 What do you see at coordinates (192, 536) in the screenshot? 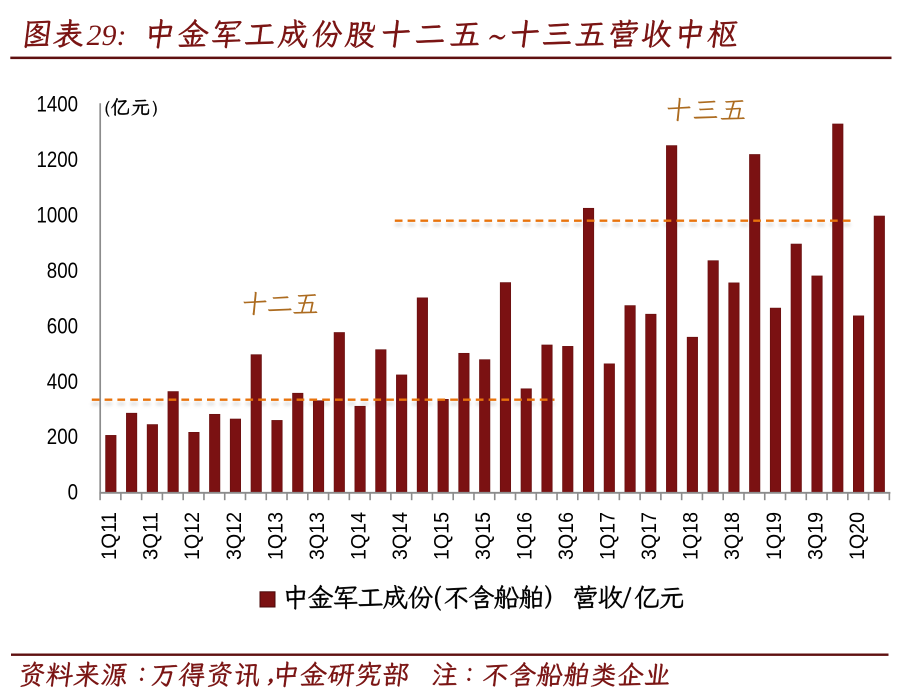
I see `svg-text: 1Q12` at bounding box center [192, 536].